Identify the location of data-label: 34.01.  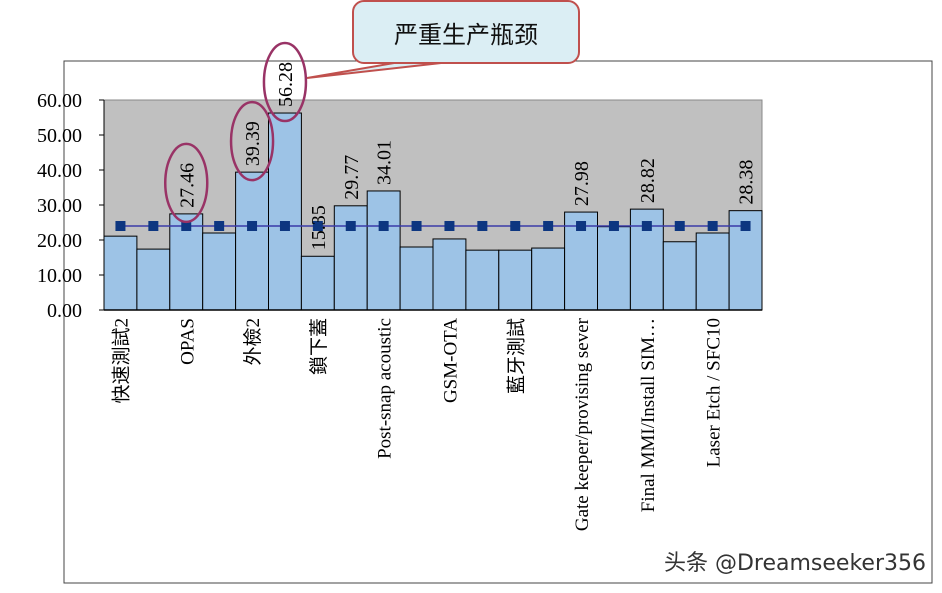
(385, 162).